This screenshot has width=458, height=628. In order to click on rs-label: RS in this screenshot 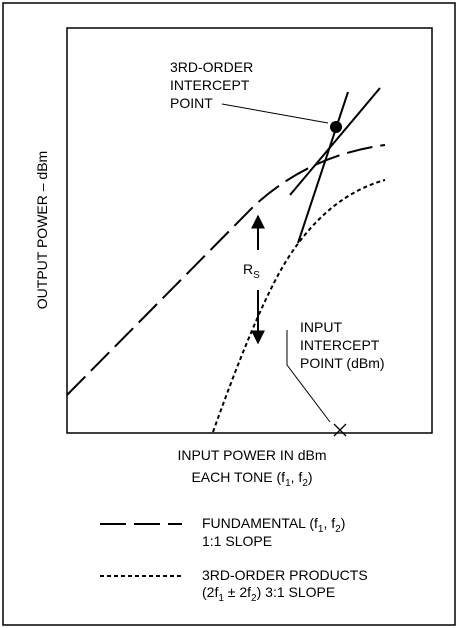, I will do `click(251, 271)`.